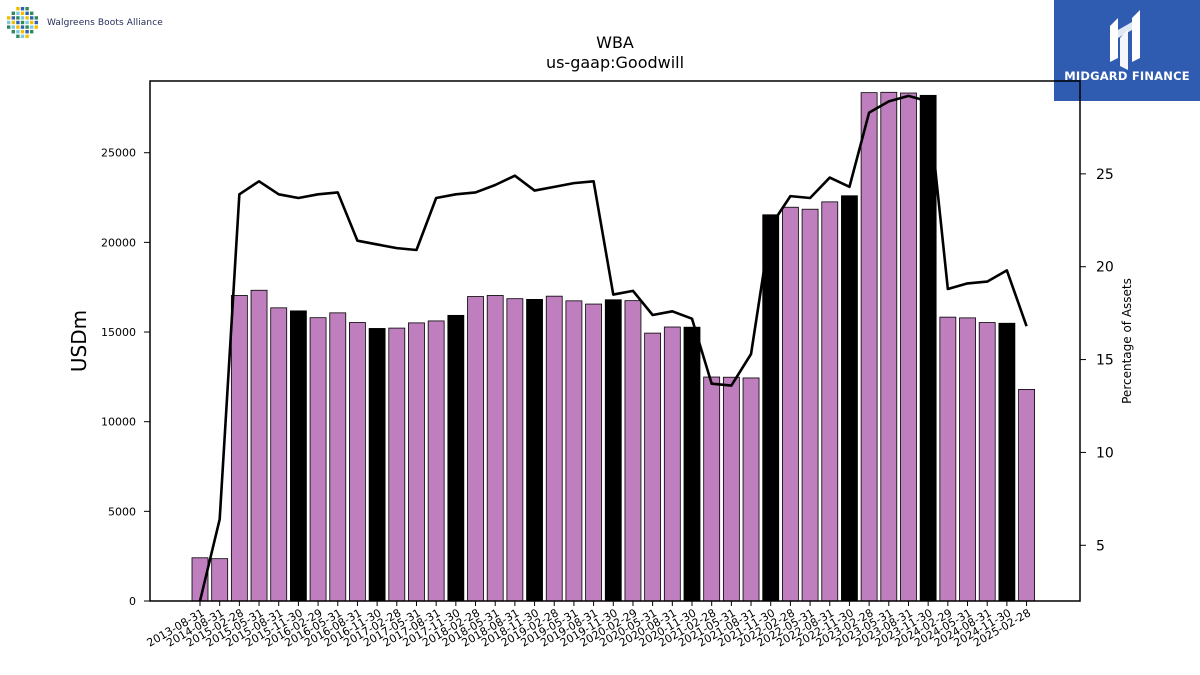  What do you see at coordinates (79, 341) in the screenshot?
I see `y-axis-label: USDm` at bounding box center [79, 341].